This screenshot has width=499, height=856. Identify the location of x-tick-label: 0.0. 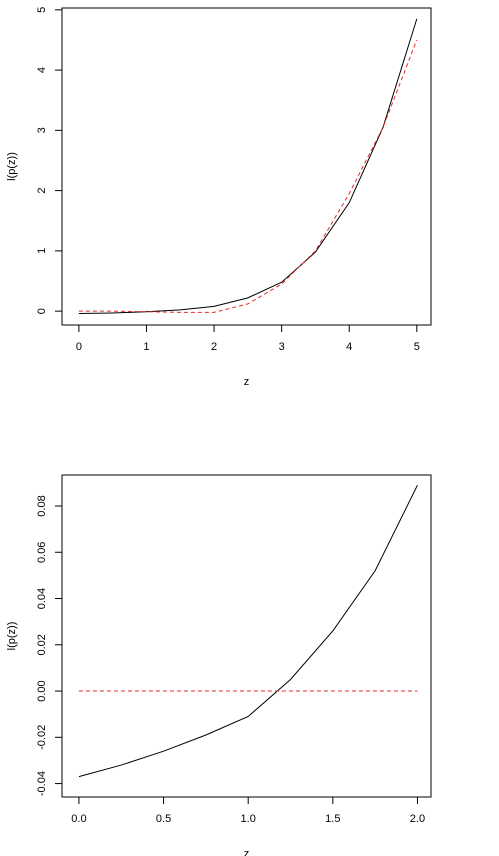
(78, 819).